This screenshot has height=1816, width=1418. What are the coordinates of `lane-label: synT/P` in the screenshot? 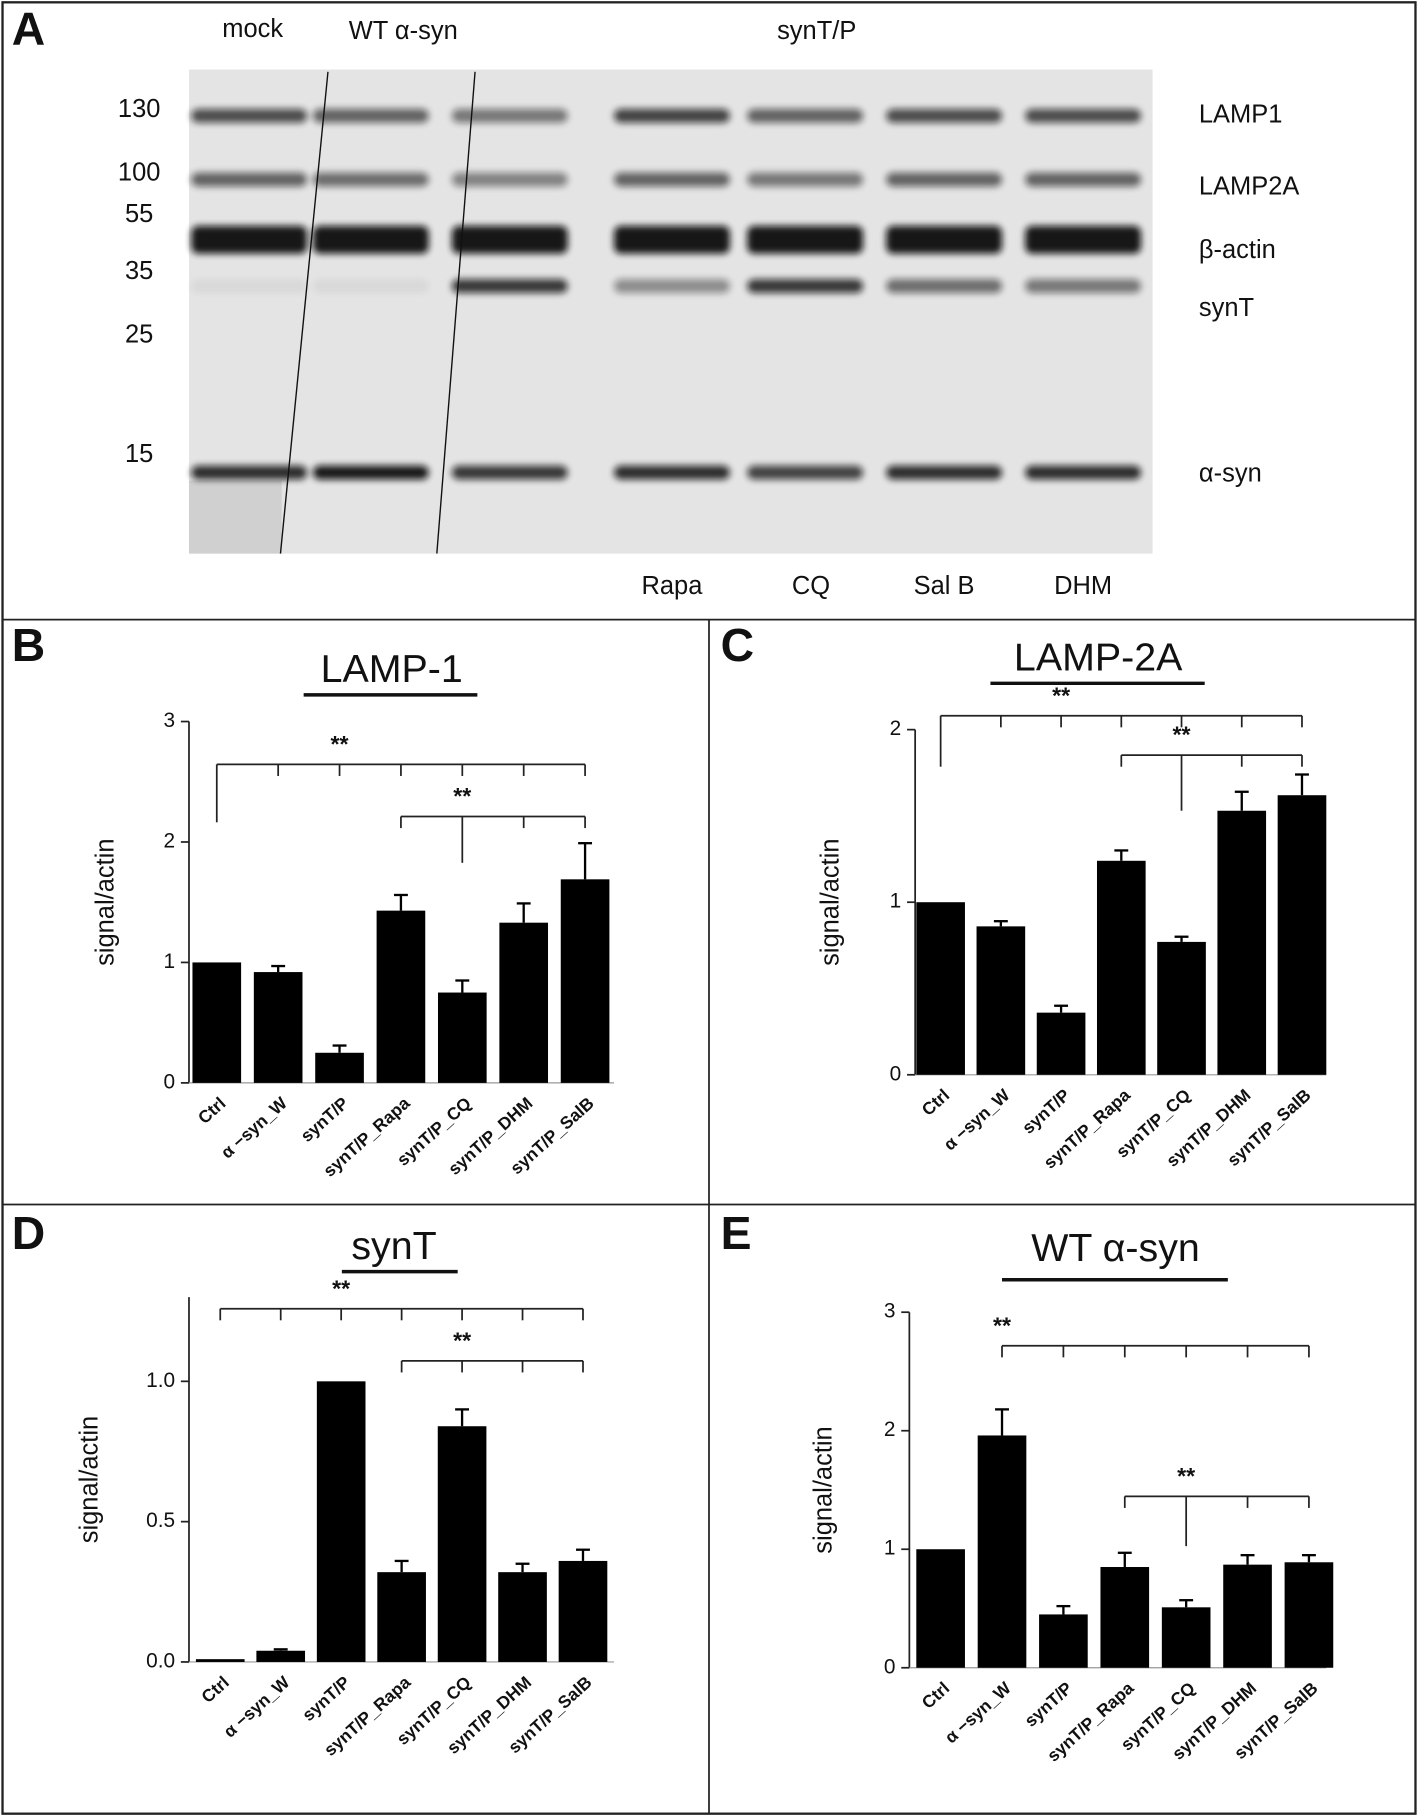 It's located at (816, 31).